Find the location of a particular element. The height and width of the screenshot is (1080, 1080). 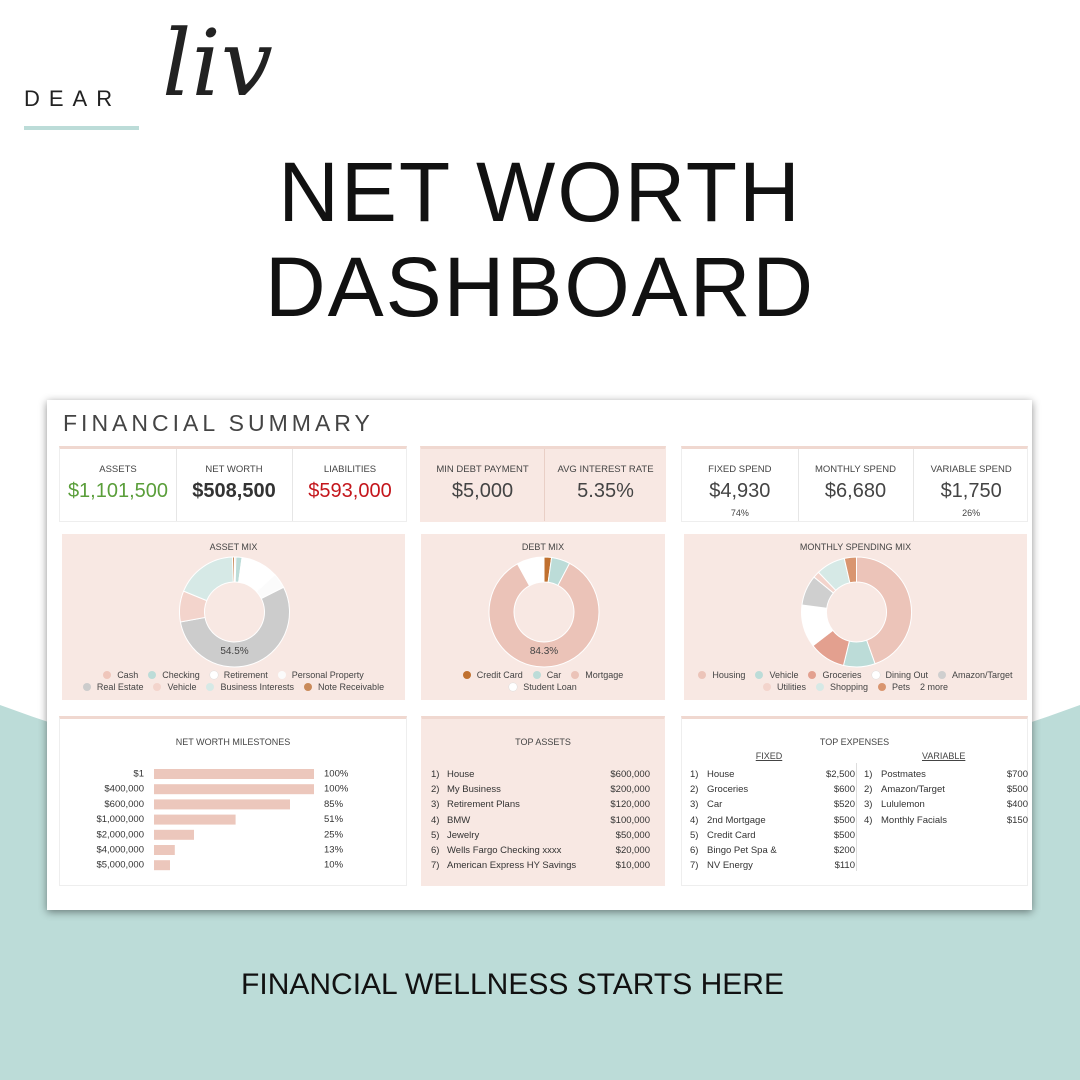

legend-label: Utilities is located at coordinates (791, 687).